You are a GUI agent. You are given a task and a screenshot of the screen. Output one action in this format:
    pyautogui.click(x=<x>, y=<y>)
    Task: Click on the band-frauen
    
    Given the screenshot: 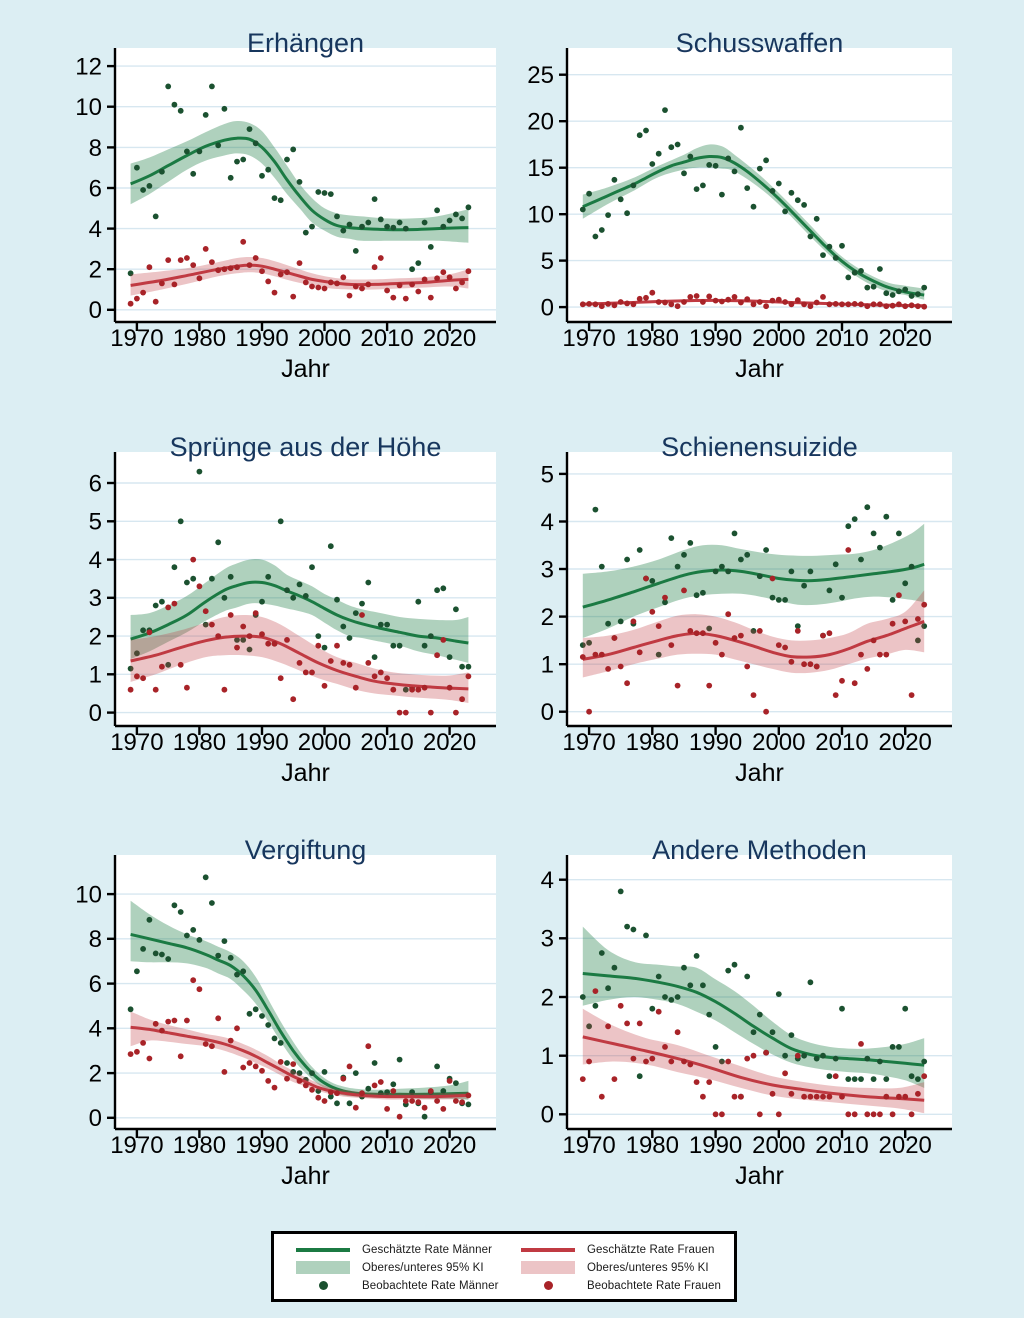 What is the action you would take?
    pyautogui.click(x=753, y=1061)
    